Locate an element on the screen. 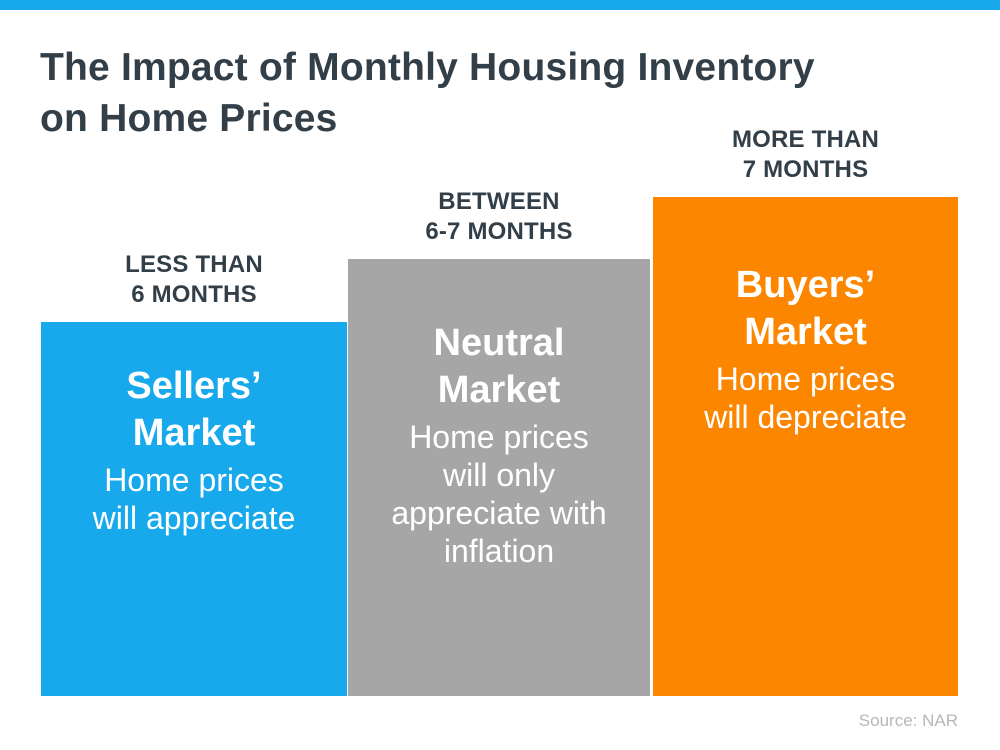 The image size is (1000, 750). title-line-2: on Home Prices is located at coordinates (189, 118).